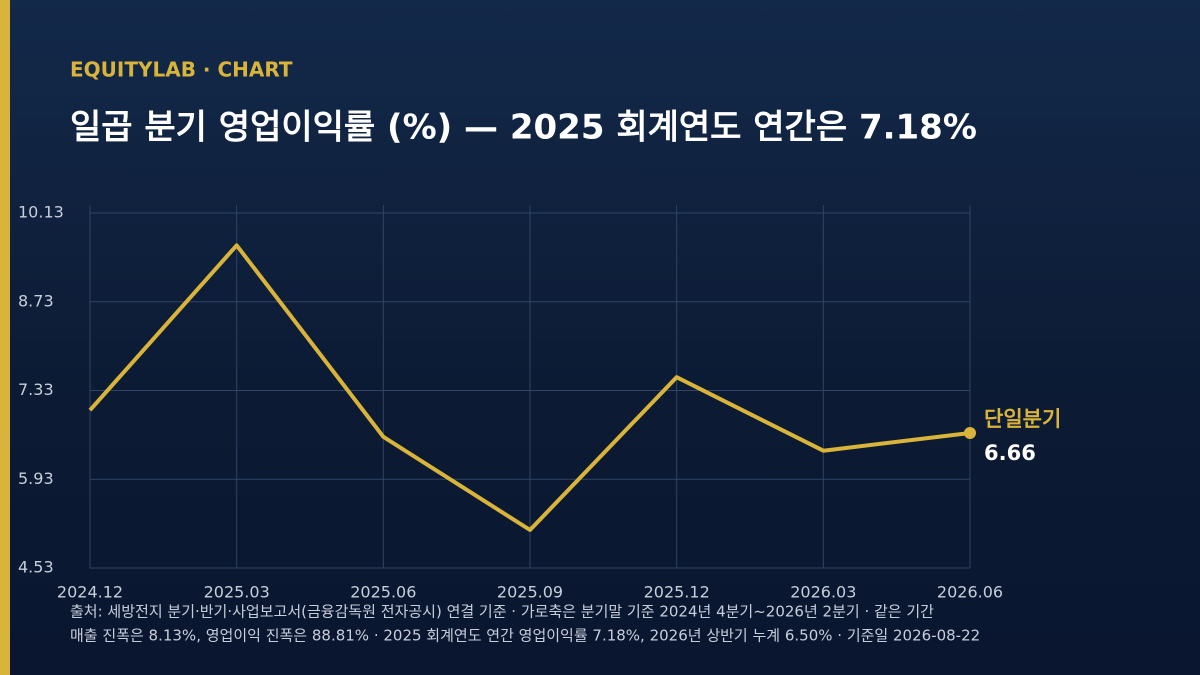 The width and height of the screenshot is (1200, 675). What do you see at coordinates (1022, 419) in the screenshot?
I see `series-label: 단일분기` at bounding box center [1022, 419].